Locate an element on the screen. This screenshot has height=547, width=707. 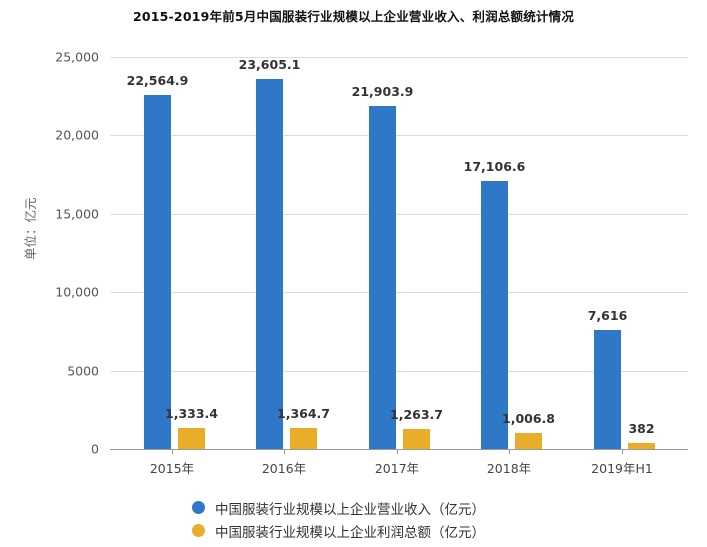
bar-value-label: 1,006.8 is located at coordinates (528, 419).